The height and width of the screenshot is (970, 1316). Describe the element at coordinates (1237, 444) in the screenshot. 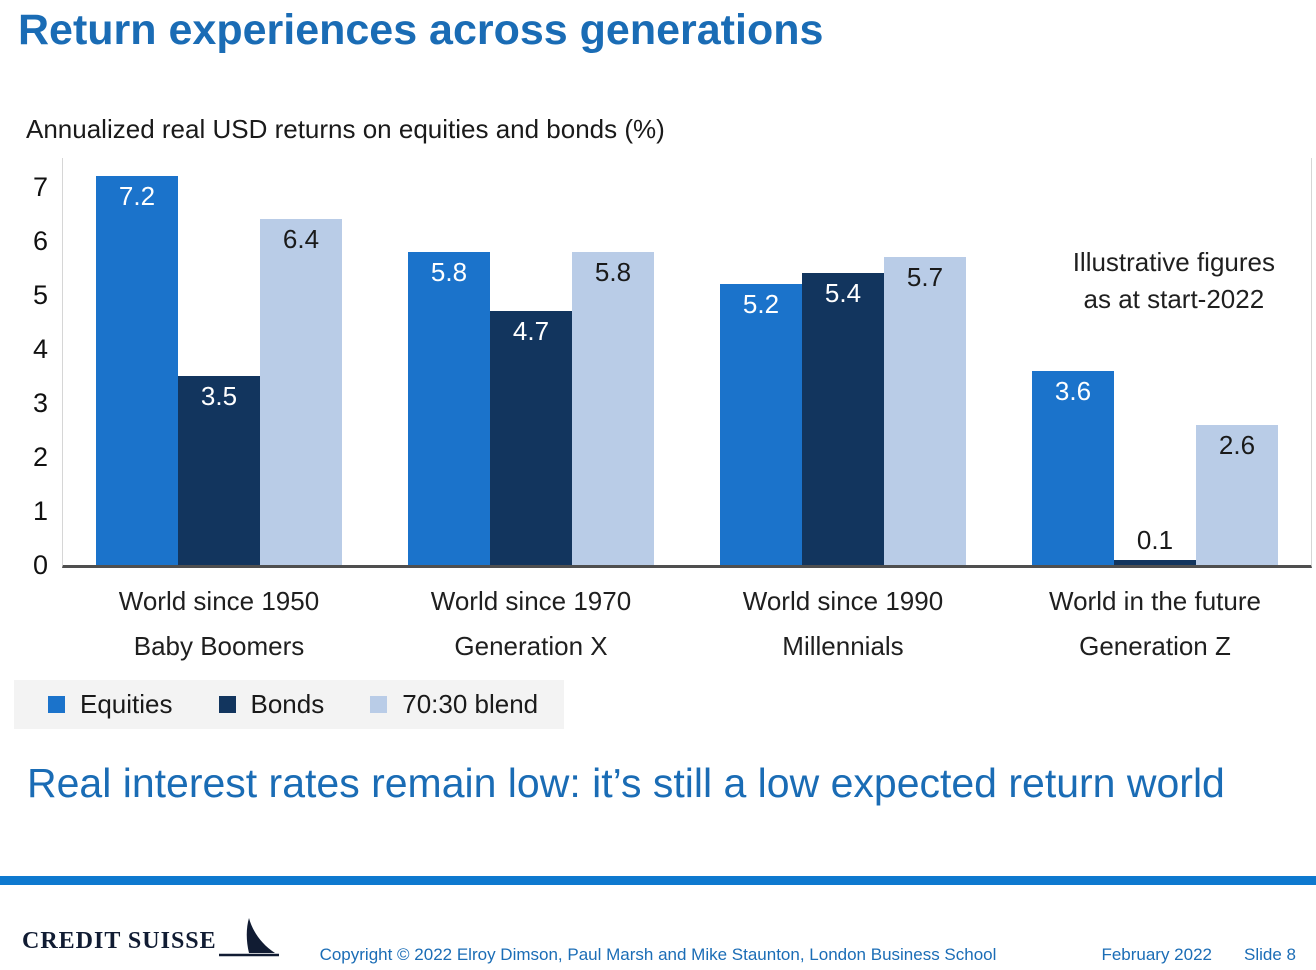

I see `bar-value-label: 2.6` at that location.